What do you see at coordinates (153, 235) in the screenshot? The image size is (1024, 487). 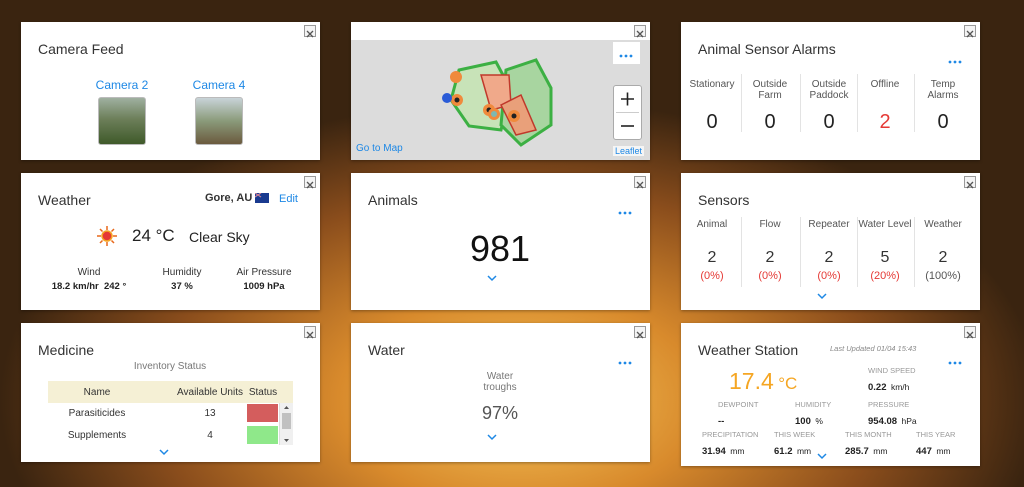 I see `temperature: 24 °C` at bounding box center [153, 235].